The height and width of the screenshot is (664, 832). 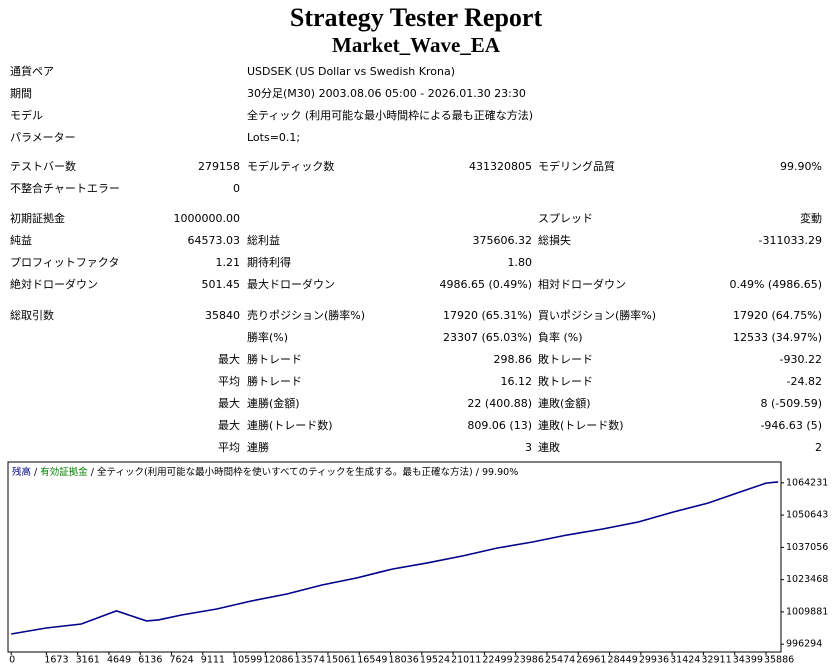 What do you see at coordinates (513, 359) in the screenshot?
I see `stat-value: 298.86` at bounding box center [513, 359].